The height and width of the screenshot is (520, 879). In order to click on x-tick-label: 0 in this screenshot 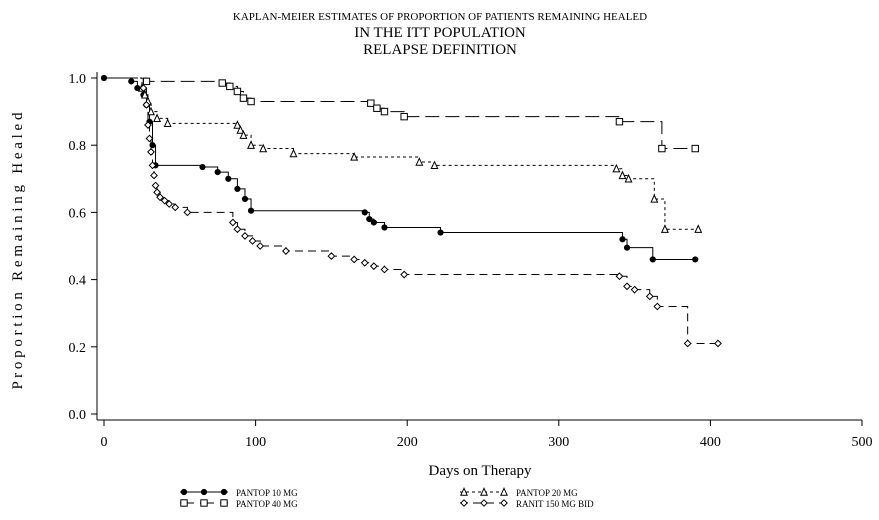, I will do `click(104, 442)`.